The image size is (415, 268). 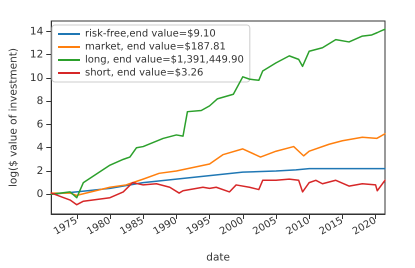 What do you see at coordinates (40, 124) in the screenshot?
I see `y-tick-label: 6` at bounding box center [40, 124].